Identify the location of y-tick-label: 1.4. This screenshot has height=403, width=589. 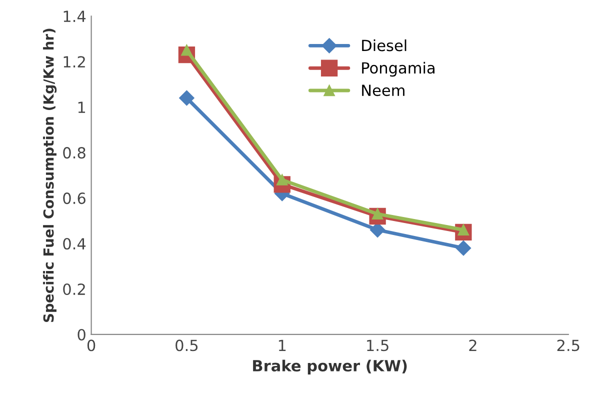
(75, 16).